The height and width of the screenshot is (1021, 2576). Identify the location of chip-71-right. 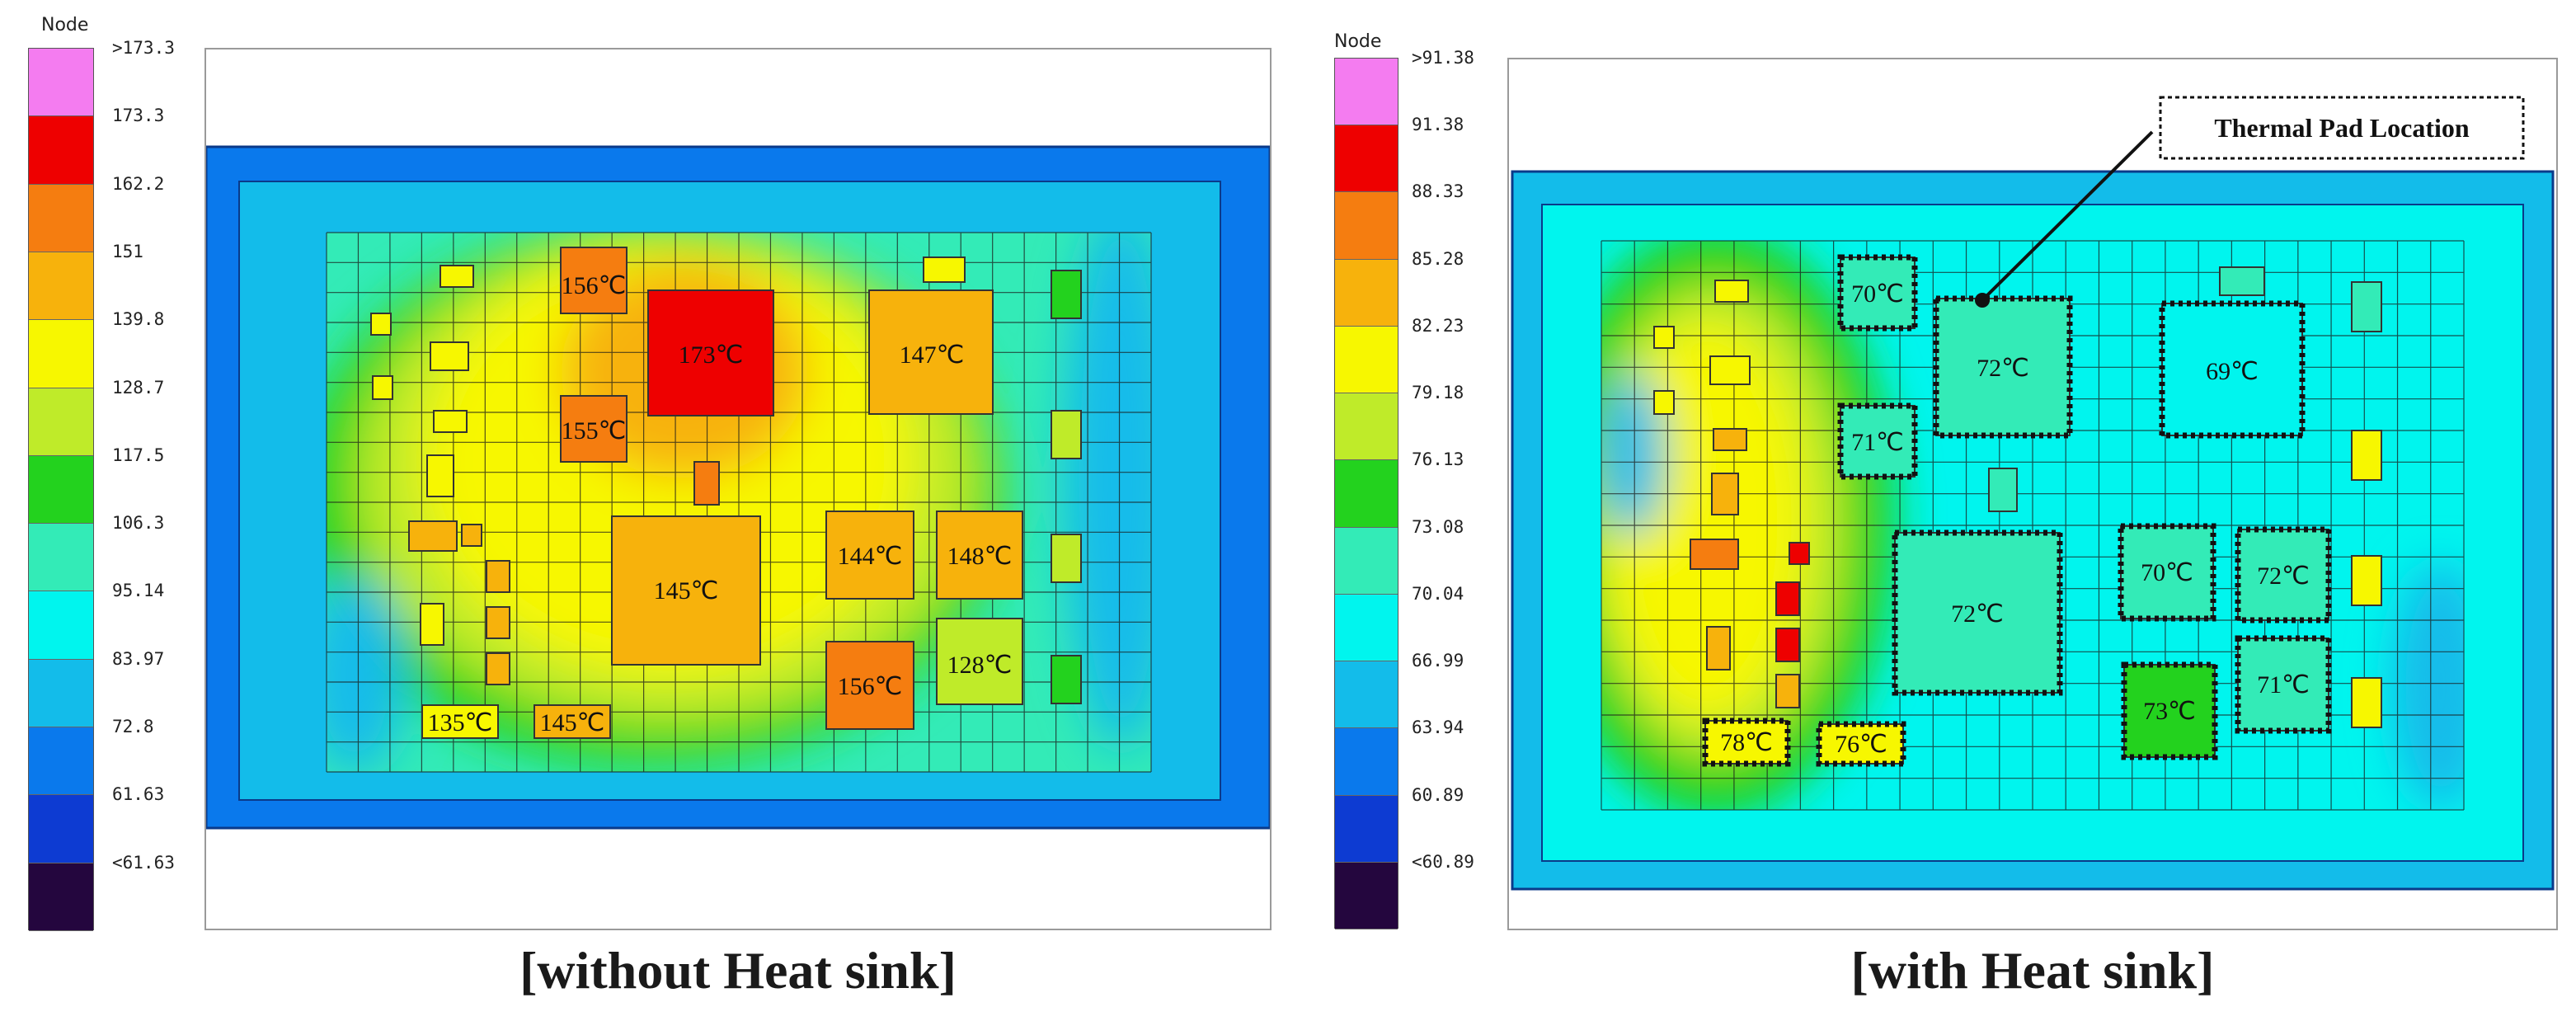
(2283, 685).